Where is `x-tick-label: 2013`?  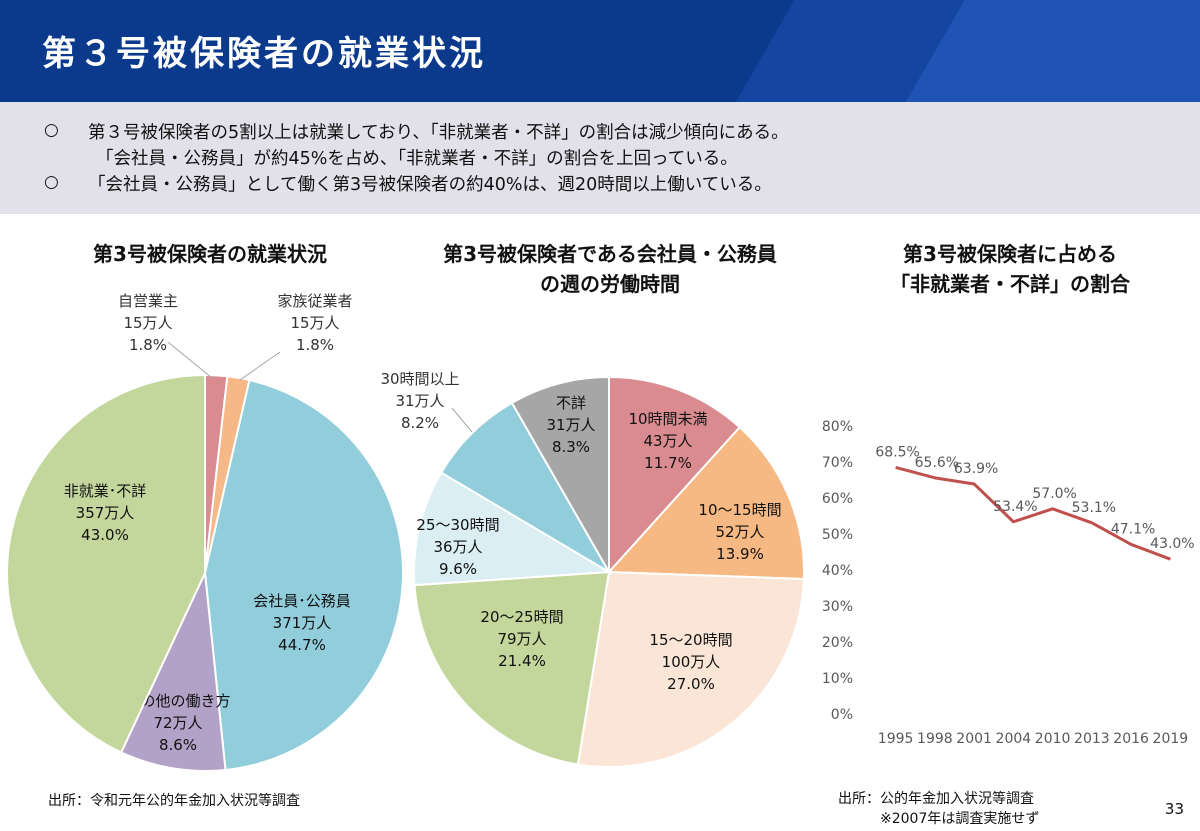
x-tick-label: 2013 is located at coordinates (1092, 739).